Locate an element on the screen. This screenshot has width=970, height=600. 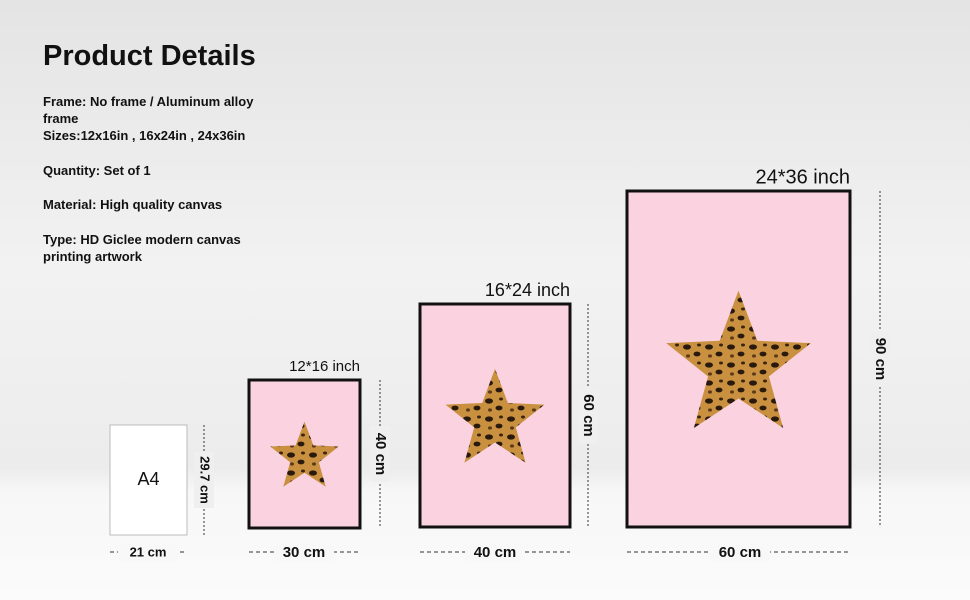
width-label: 21 cm is located at coordinates (148, 551).